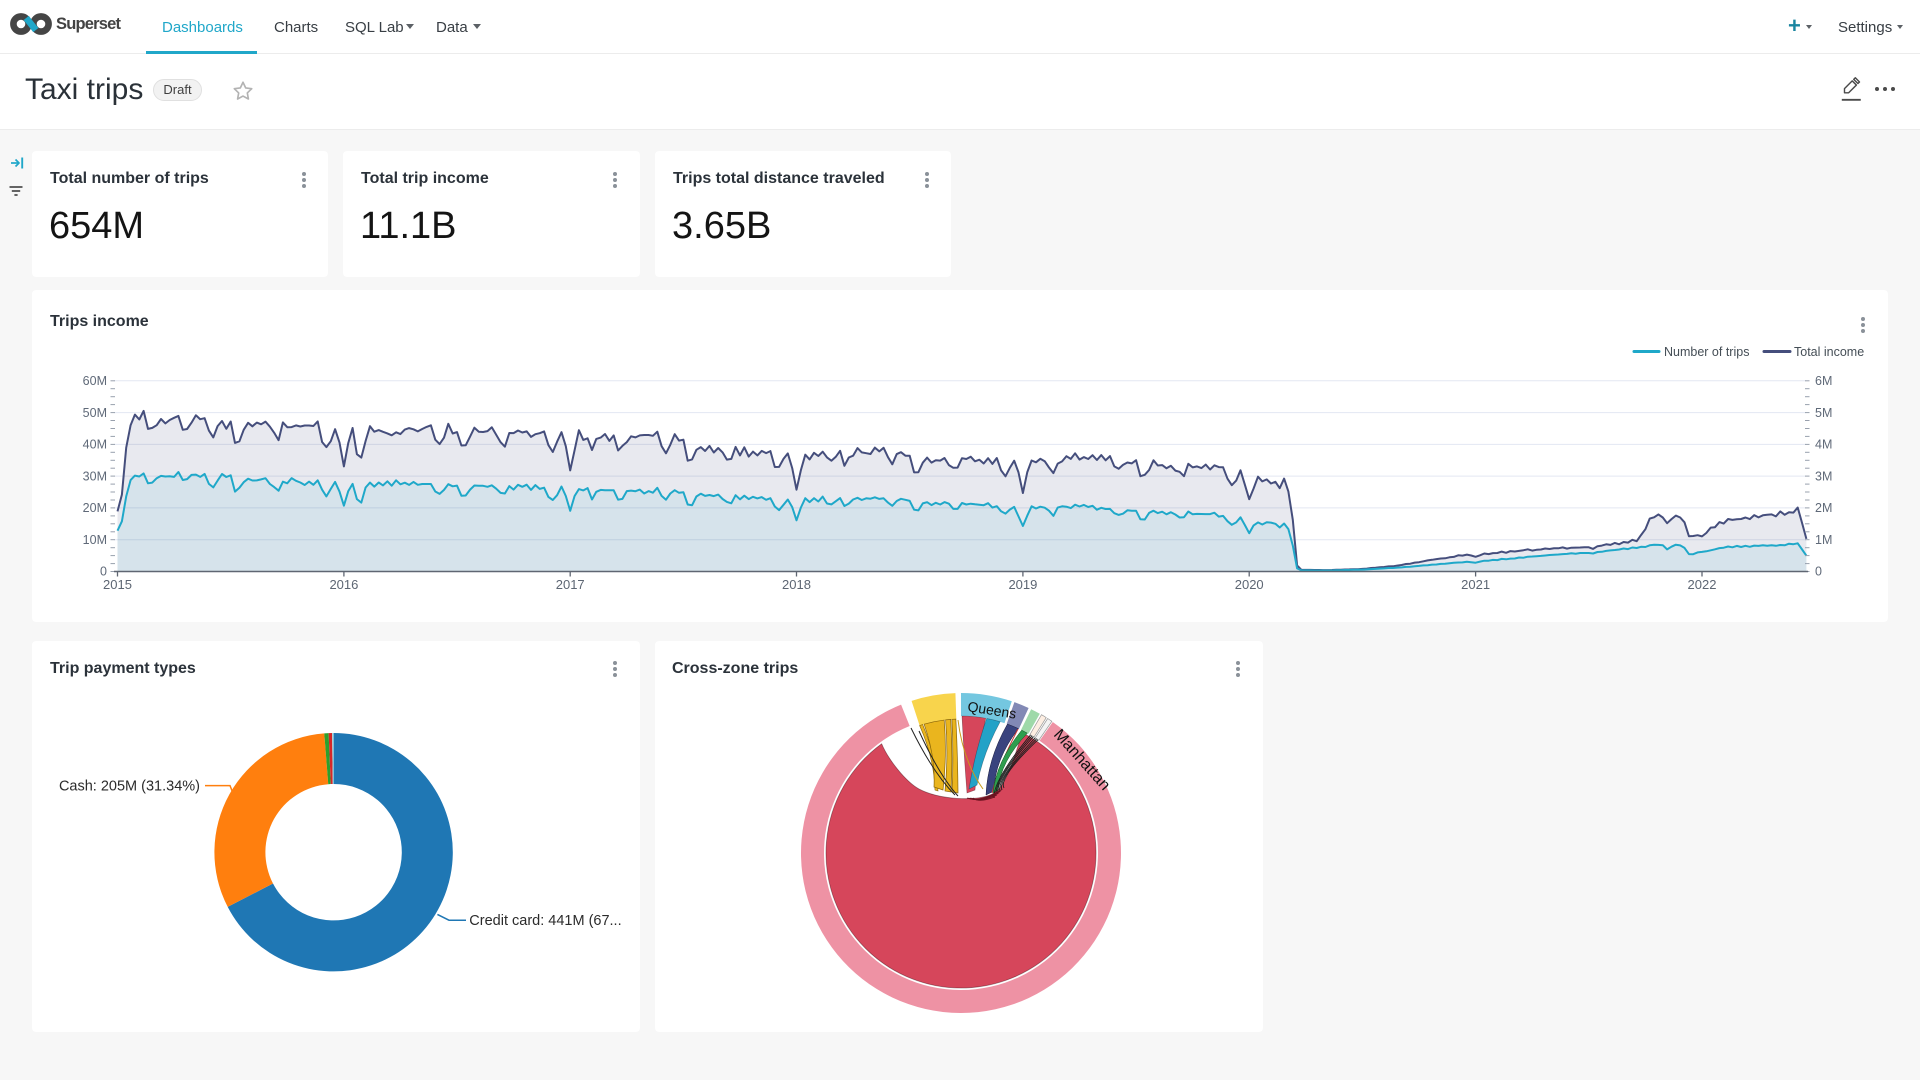 The height and width of the screenshot is (1080, 1920). What do you see at coordinates (1022, 584) in the screenshot?
I see `svg-text: 2019` at bounding box center [1022, 584].